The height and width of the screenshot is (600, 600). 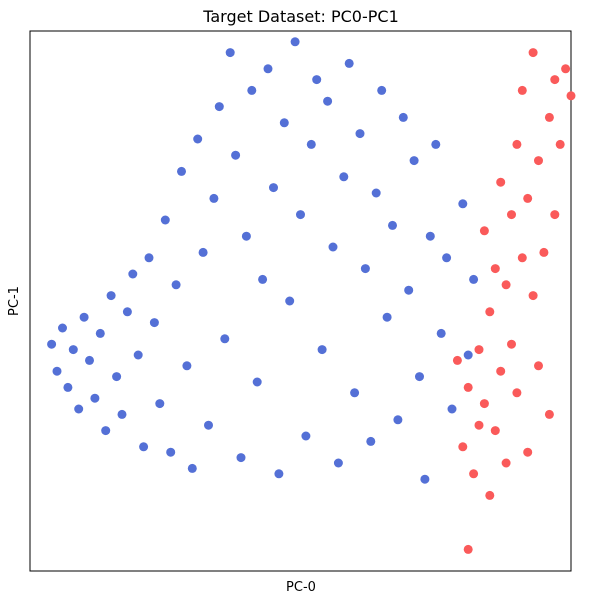 What do you see at coordinates (14, 301) in the screenshot?
I see `y-axis-label: PC-1` at bounding box center [14, 301].